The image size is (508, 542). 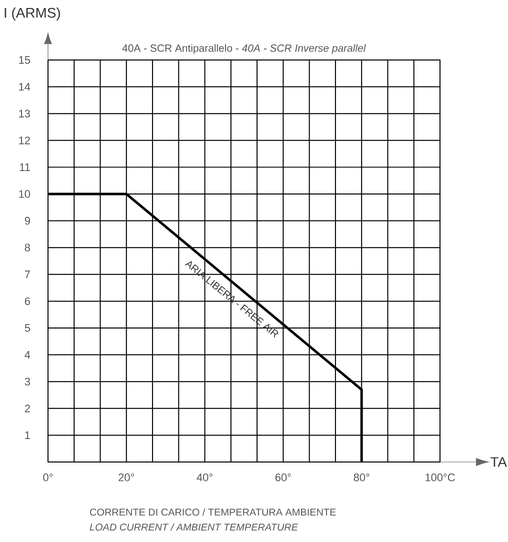 I want to click on y-tick-label: 10, so click(x=24, y=194).